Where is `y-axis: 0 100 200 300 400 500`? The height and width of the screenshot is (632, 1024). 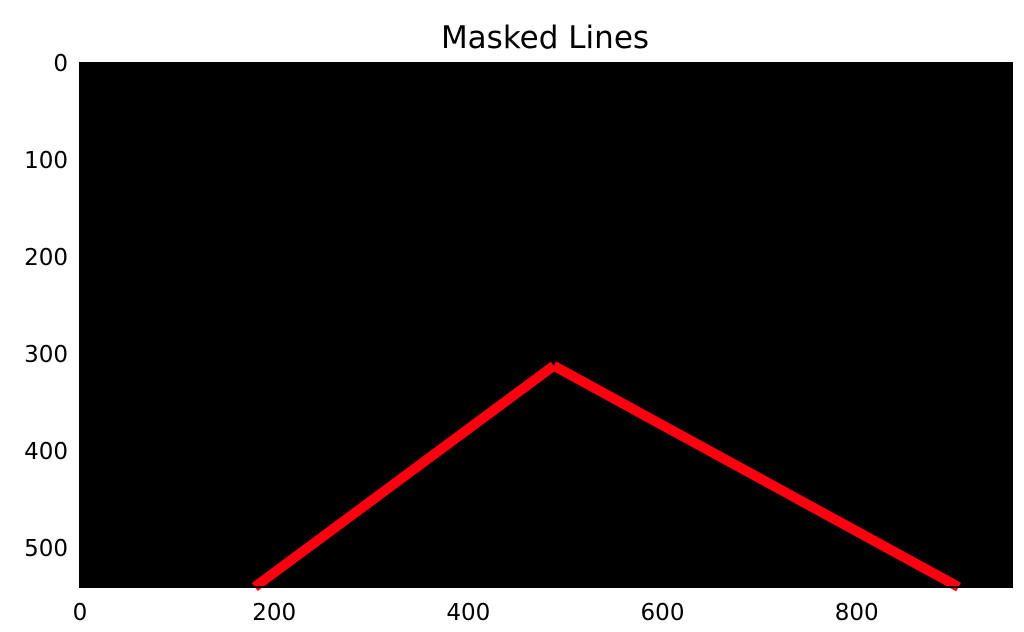
y-axis: 0 100 200 300 400 500 is located at coordinates (56, 306).